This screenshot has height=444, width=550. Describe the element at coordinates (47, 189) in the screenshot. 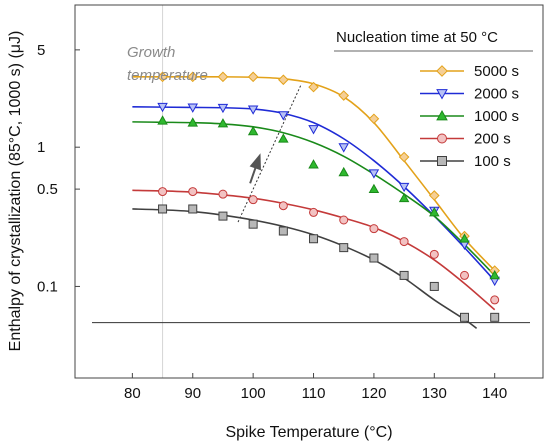

I see `y-tick-label: 0.5` at that location.